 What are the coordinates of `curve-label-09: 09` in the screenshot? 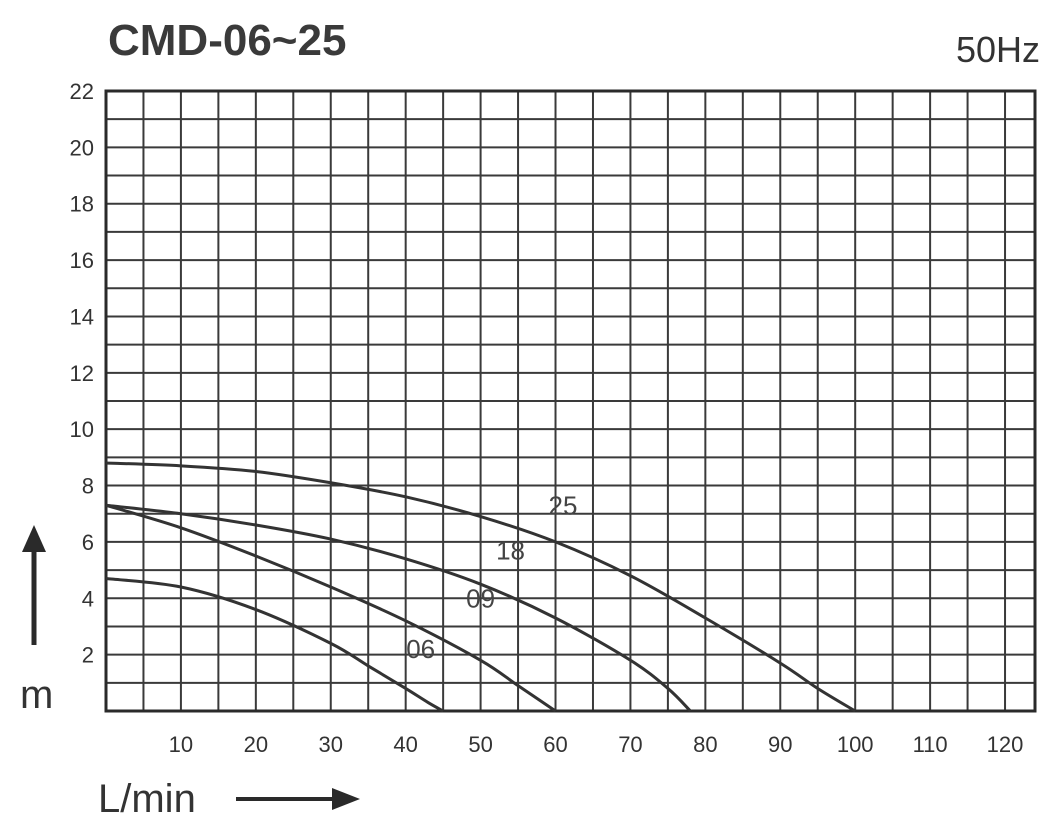 It's located at (480, 598).